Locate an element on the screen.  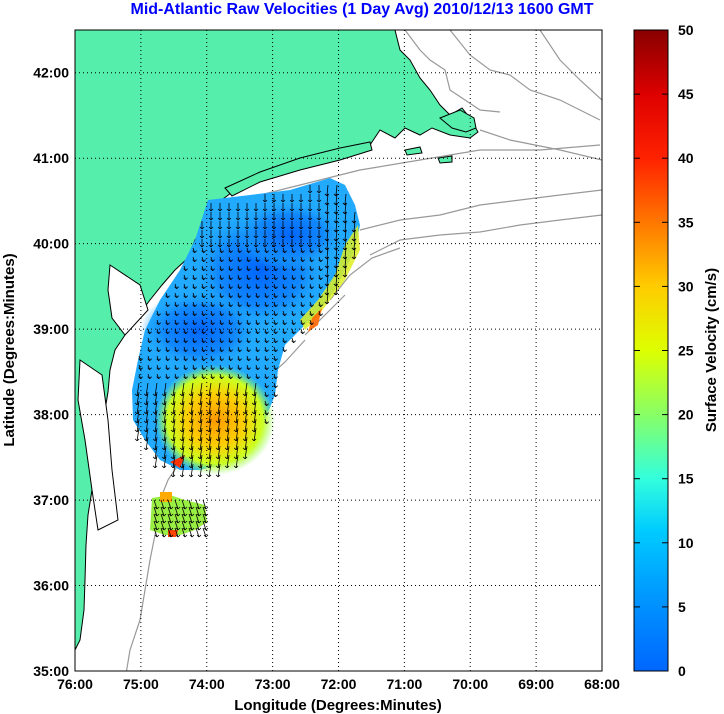
colorbar-tick-label: 30 is located at coordinates (686, 286).